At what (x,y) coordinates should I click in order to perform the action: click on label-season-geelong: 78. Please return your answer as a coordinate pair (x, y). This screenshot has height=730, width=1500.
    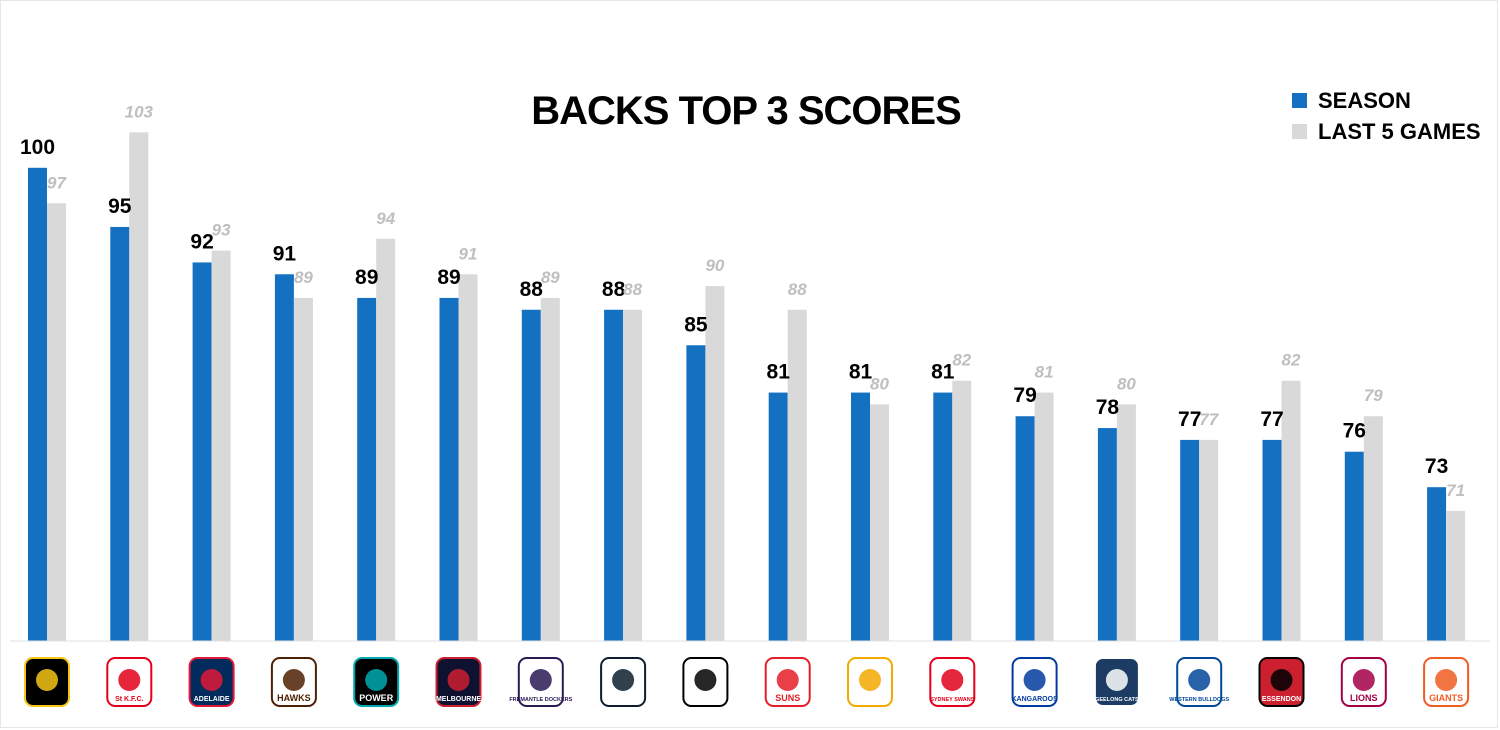
    Looking at the image, I should click on (1108, 407).